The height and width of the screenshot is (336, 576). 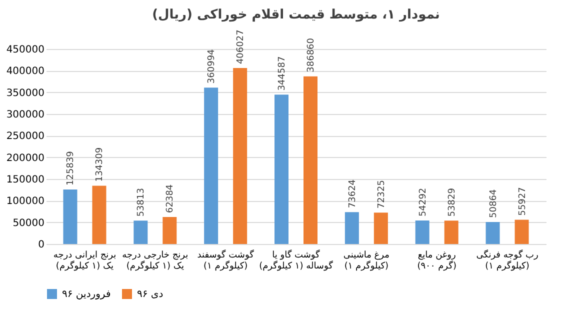 I want to click on y-tick-label: 300000, so click(x=25, y=115).